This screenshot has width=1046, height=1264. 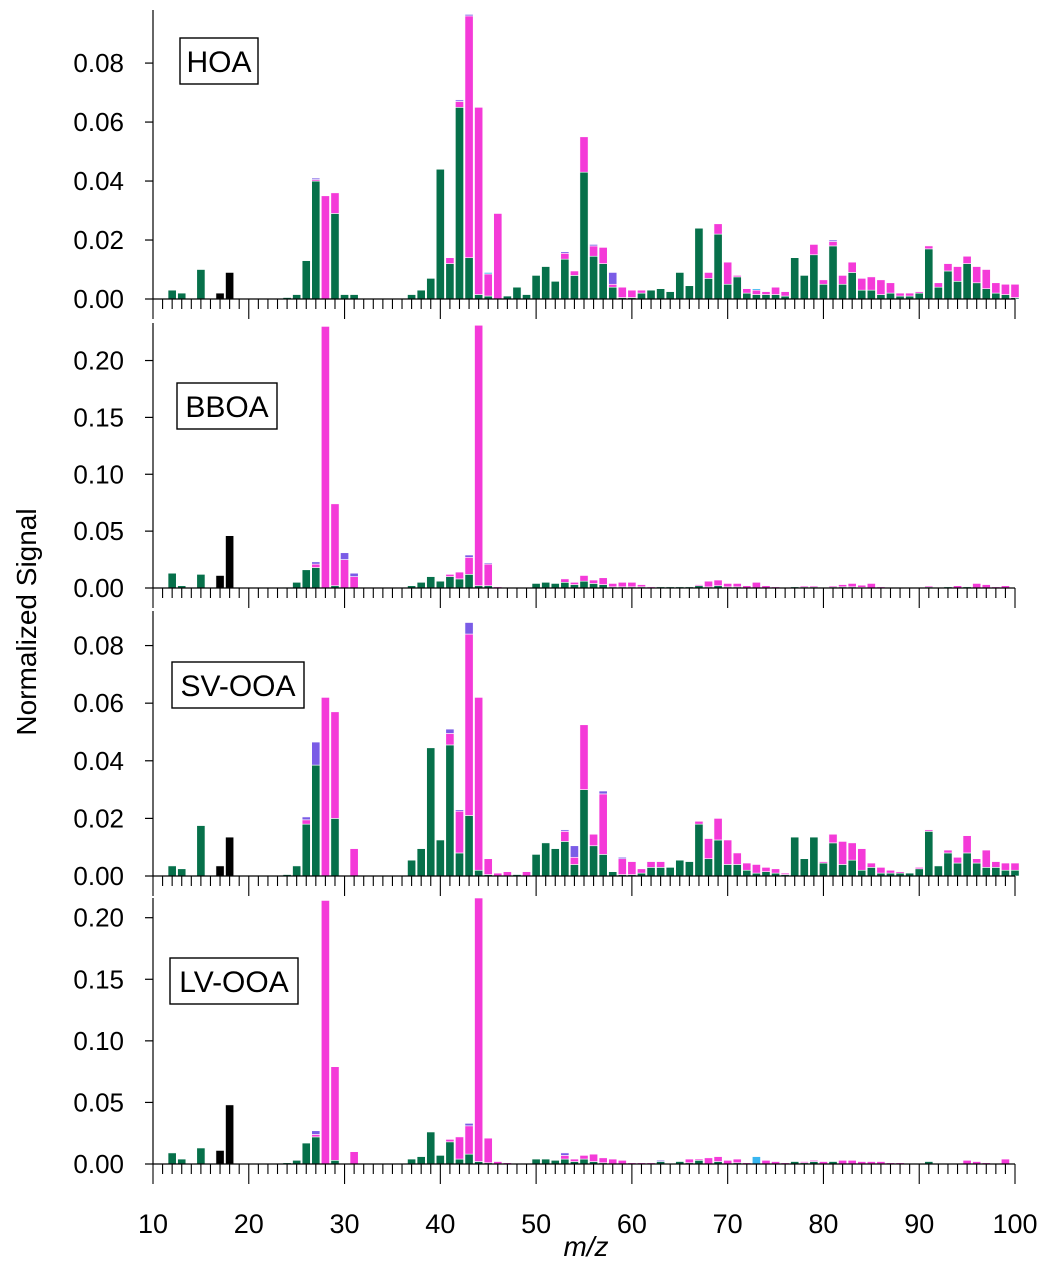 What do you see at coordinates (335, 1113) in the screenshot?
I see `bar-mz29-cho1` at bounding box center [335, 1113].